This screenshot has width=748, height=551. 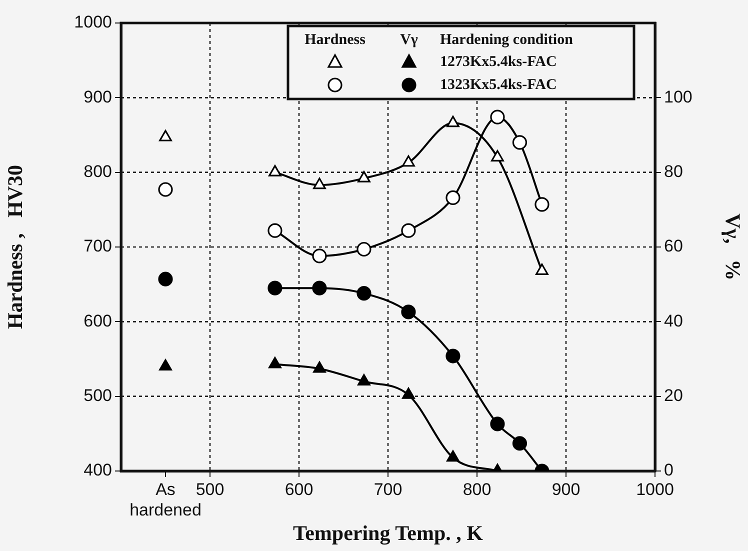 I want to click on y-tick-label: 1000, so click(x=93, y=22).